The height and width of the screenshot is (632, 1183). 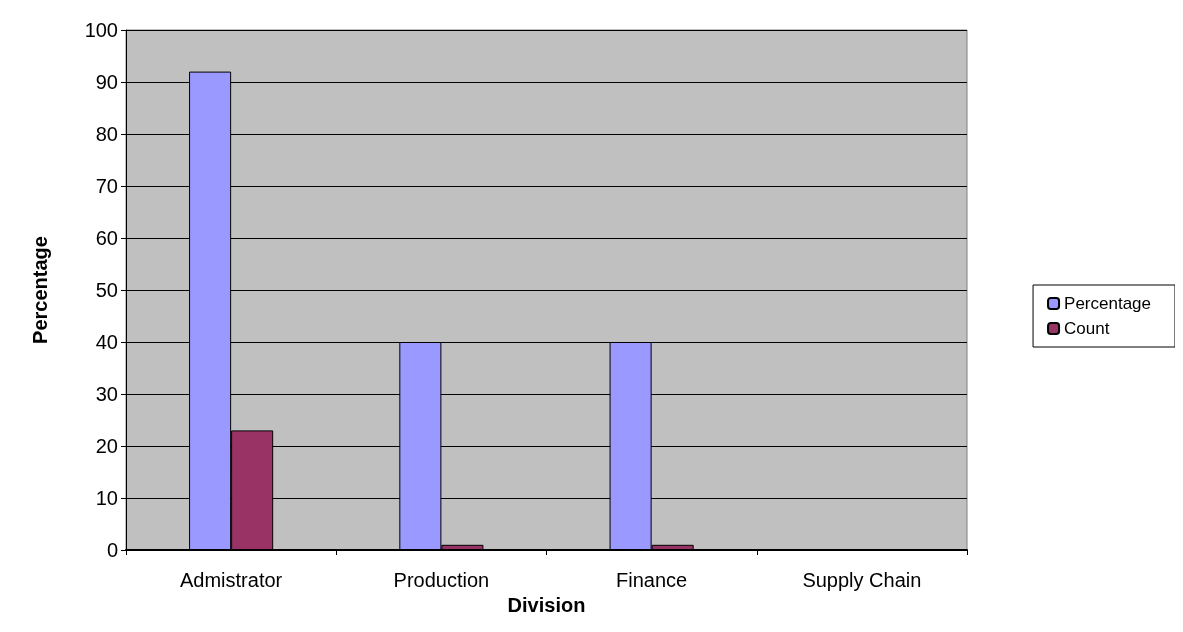 What do you see at coordinates (441, 580) in the screenshot?
I see `x-tick-label: Production` at bounding box center [441, 580].